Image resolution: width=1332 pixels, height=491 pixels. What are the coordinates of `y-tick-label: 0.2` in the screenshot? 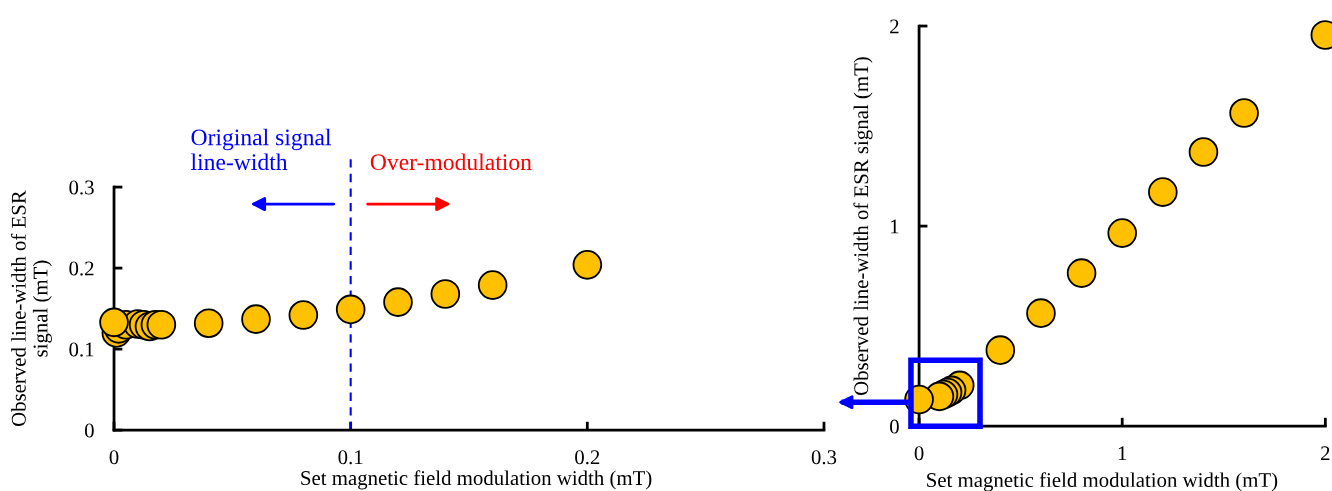 It's located at (81, 268).